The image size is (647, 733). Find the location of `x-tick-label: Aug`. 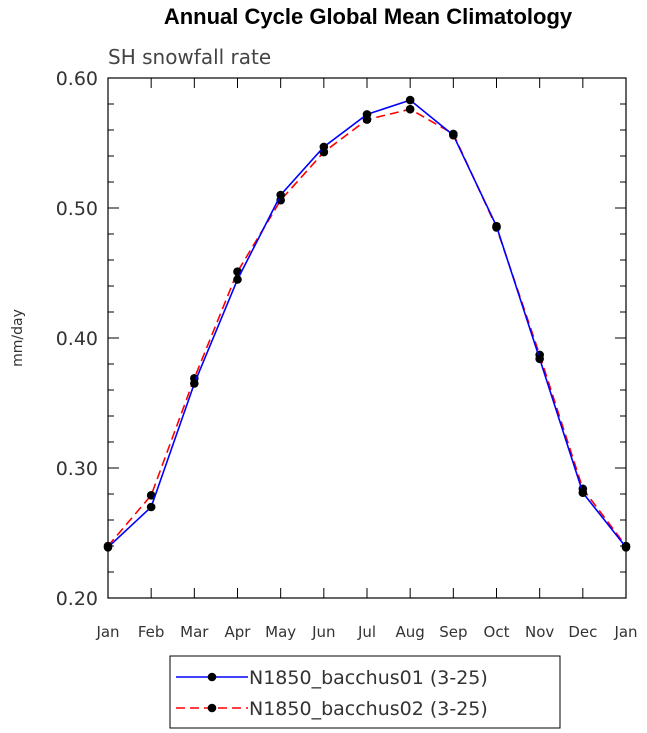

x-tick-label: Aug is located at coordinates (410, 632).